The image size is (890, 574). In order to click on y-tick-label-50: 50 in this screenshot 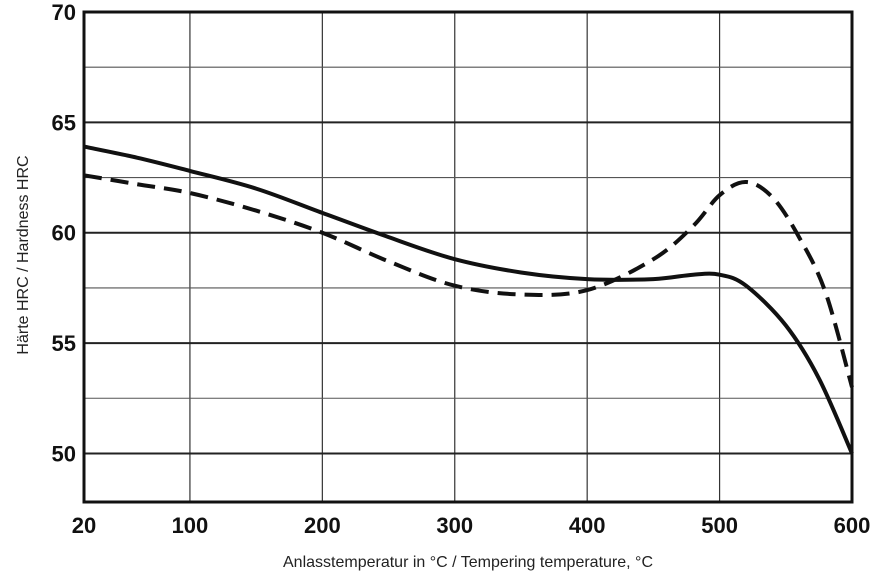, I will do `click(64, 453)`.